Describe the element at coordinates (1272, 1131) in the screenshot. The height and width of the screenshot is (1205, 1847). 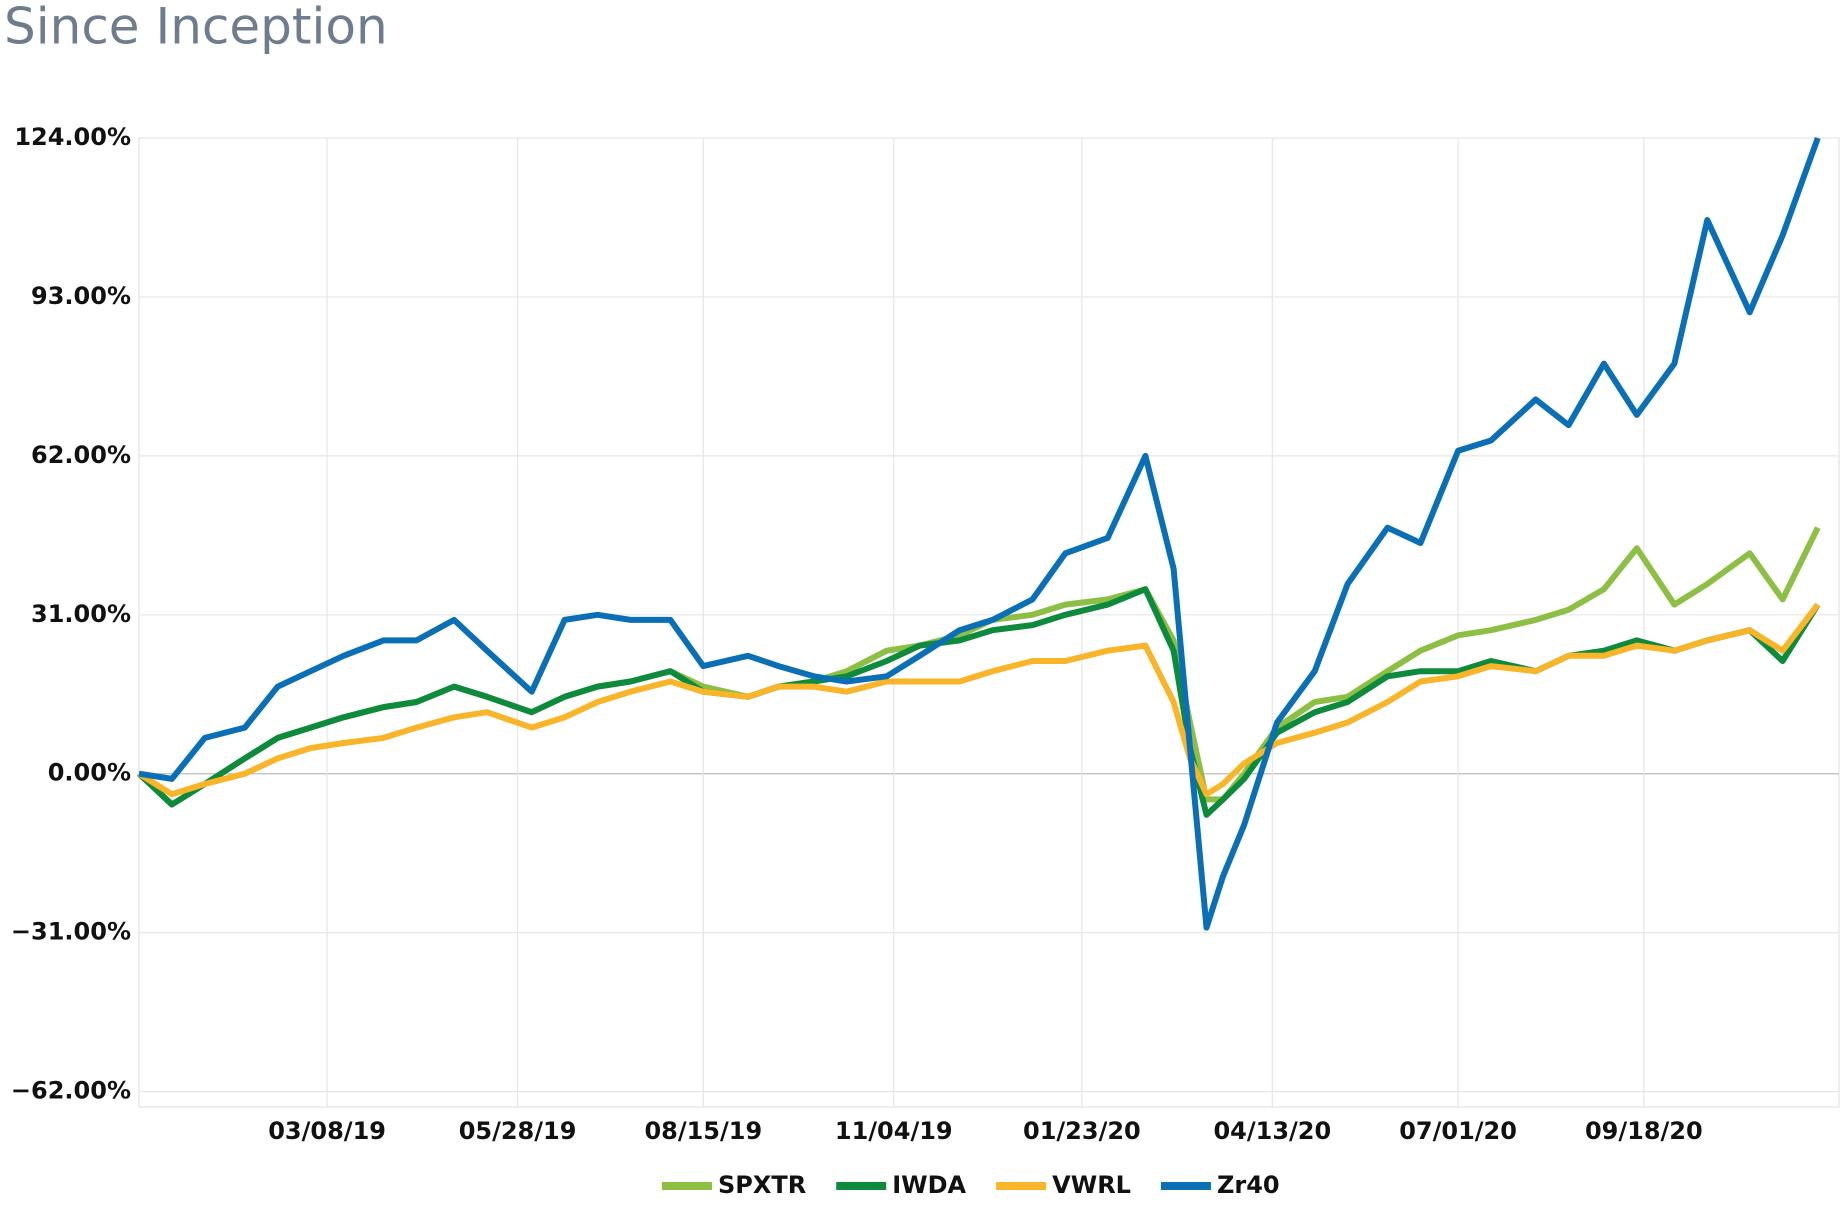
I see `x-tick-label: 04/13/20` at that location.